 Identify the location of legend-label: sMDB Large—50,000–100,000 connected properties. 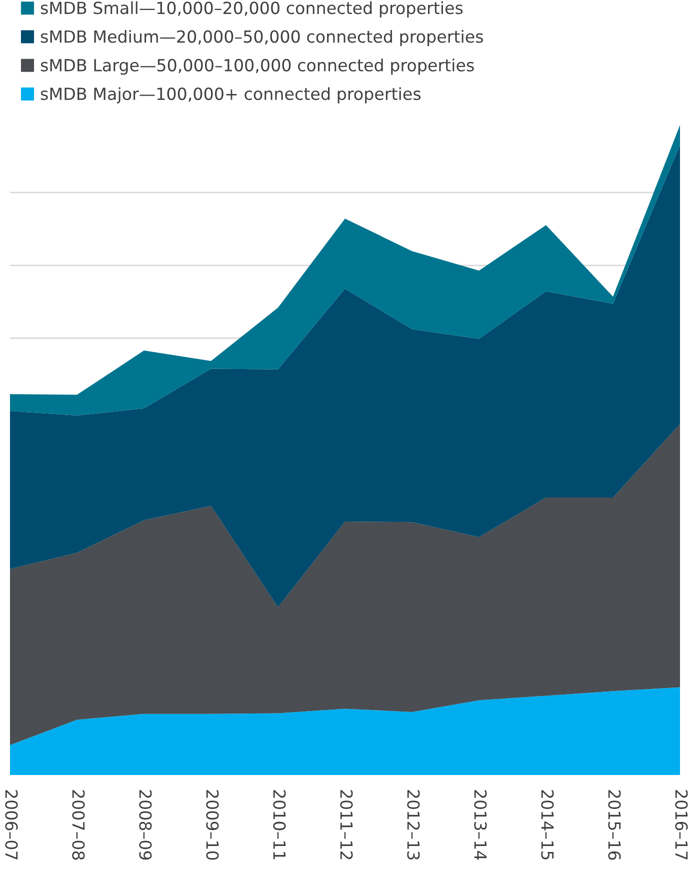
(257, 66).